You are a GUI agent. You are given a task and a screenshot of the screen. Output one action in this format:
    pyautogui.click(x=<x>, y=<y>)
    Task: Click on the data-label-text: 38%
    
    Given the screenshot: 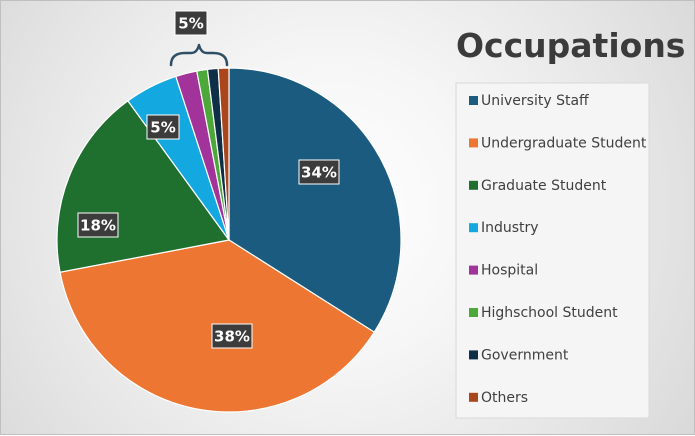 What is the action you would take?
    pyautogui.click(x=232, y=337)
    